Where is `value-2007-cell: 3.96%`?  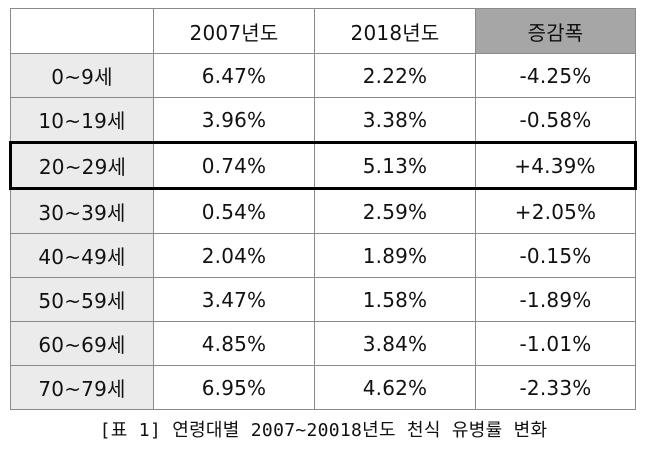
value-2007-cell: 3.96% is located at coordinates (234, 120).